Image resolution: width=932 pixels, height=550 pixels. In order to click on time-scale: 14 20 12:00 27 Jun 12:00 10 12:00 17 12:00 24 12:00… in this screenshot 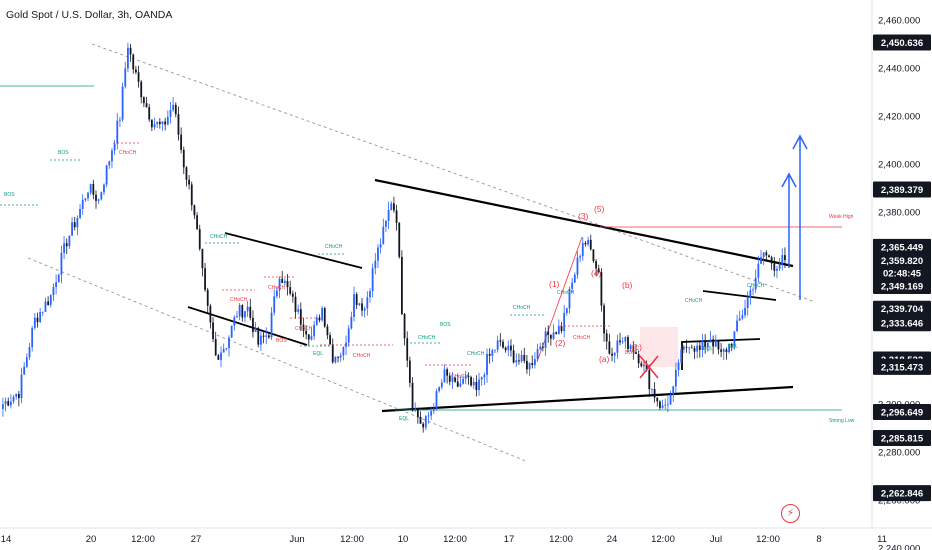, I will do `click(466, 536)`.